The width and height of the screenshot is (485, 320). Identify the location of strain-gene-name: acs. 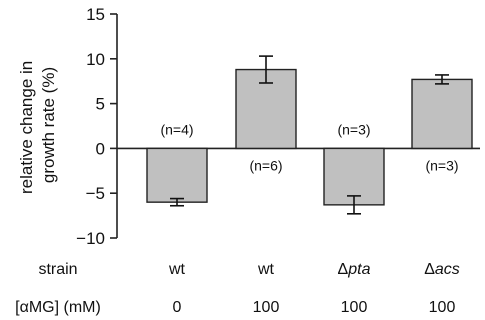
(447, 269).